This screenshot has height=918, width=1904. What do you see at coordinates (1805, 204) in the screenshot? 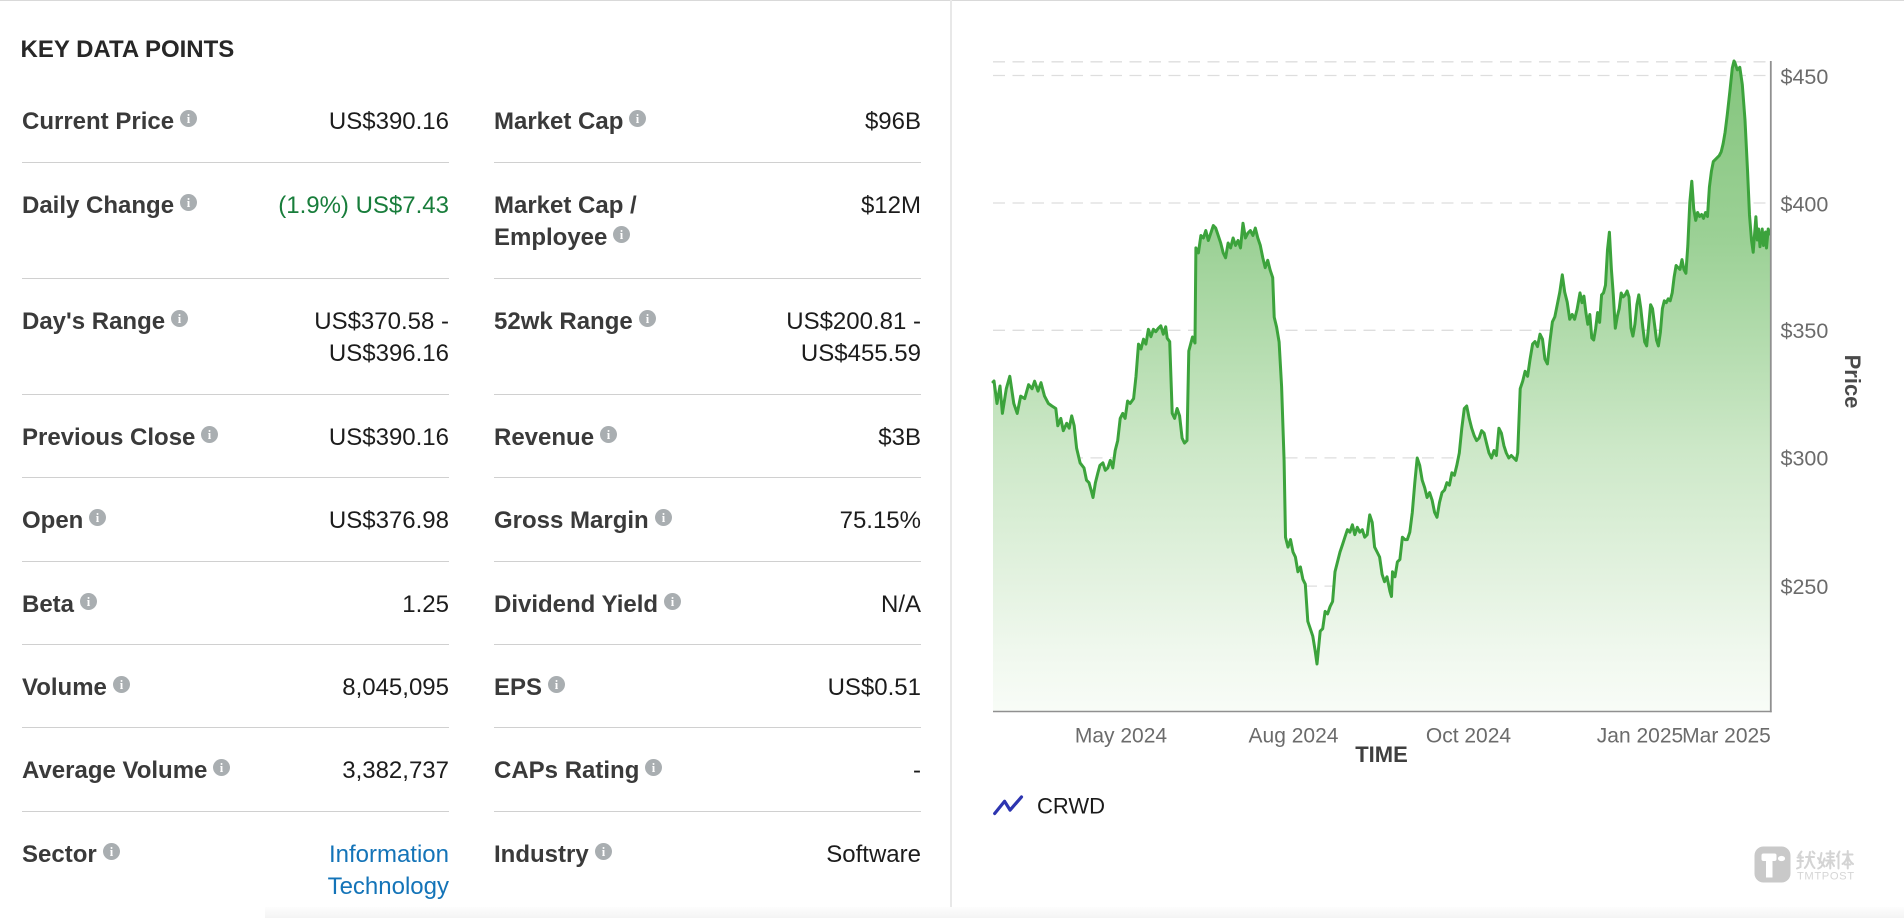
I see `svg-text: $400` at bounding box center [1805, 204].